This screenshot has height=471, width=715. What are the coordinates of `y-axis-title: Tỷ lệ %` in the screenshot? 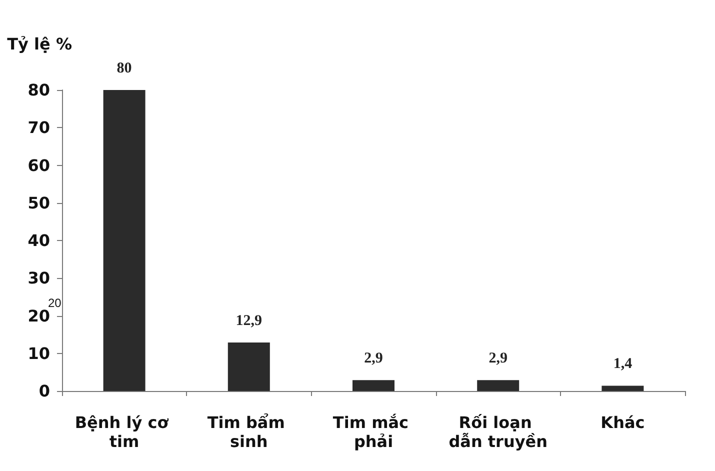 It's located at (39, 44).